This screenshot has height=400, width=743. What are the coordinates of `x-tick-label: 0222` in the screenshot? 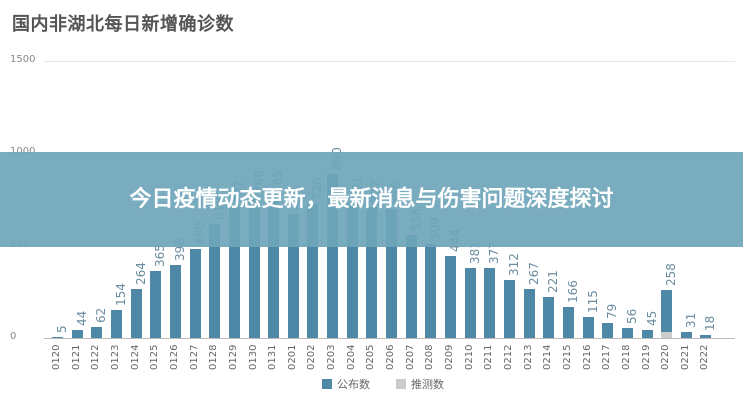 It's located at (705, 357).